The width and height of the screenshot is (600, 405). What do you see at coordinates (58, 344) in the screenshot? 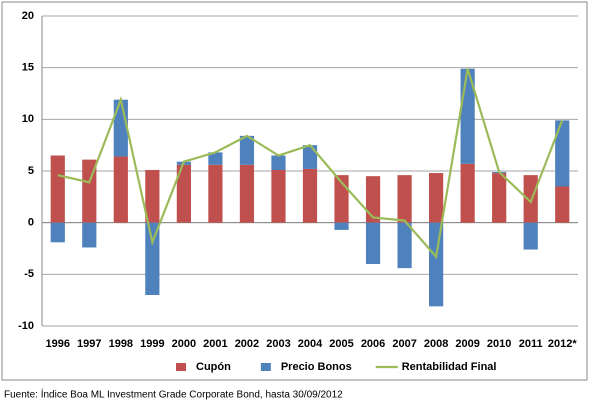
I see `x-tick-label: 1996` at bounding box center [58, 344].